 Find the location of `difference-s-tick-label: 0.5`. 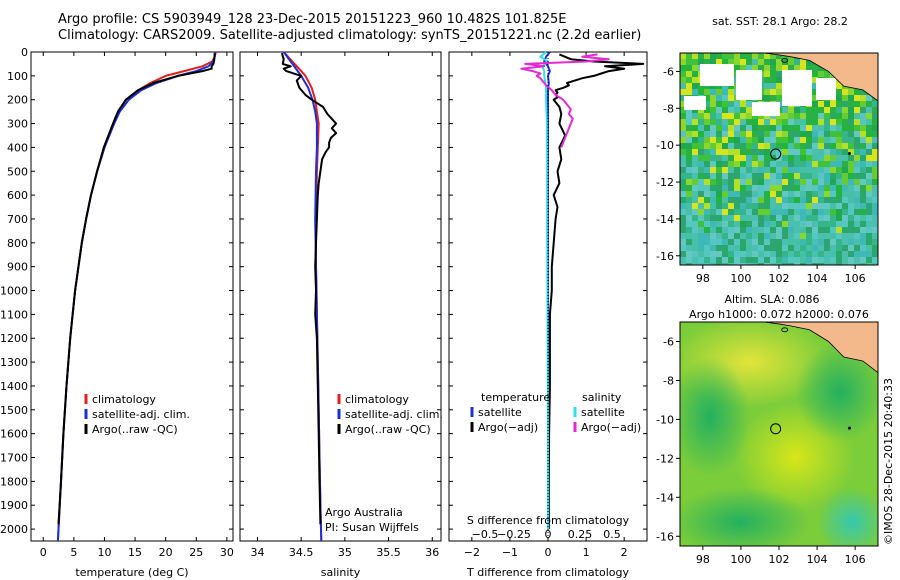

difference-s-tick-label: 0.5 is located at coordinates (612, 534).